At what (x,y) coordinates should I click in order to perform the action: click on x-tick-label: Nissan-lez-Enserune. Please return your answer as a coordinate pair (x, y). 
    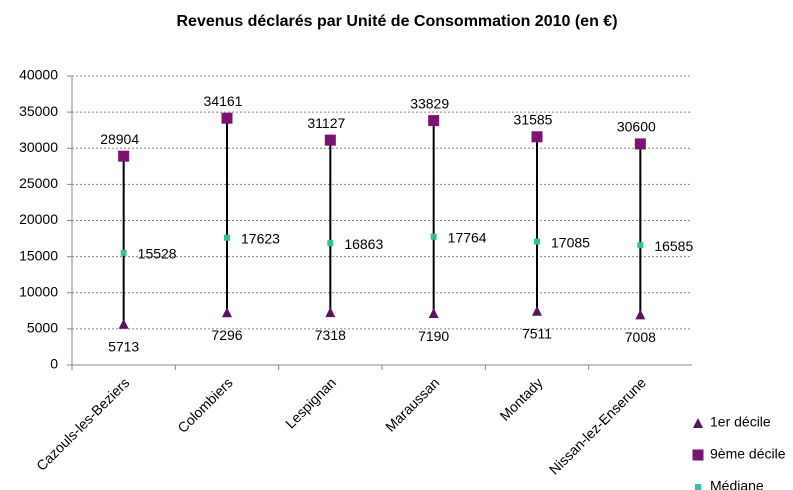
    Looking at the image, I should click on (597, 425).